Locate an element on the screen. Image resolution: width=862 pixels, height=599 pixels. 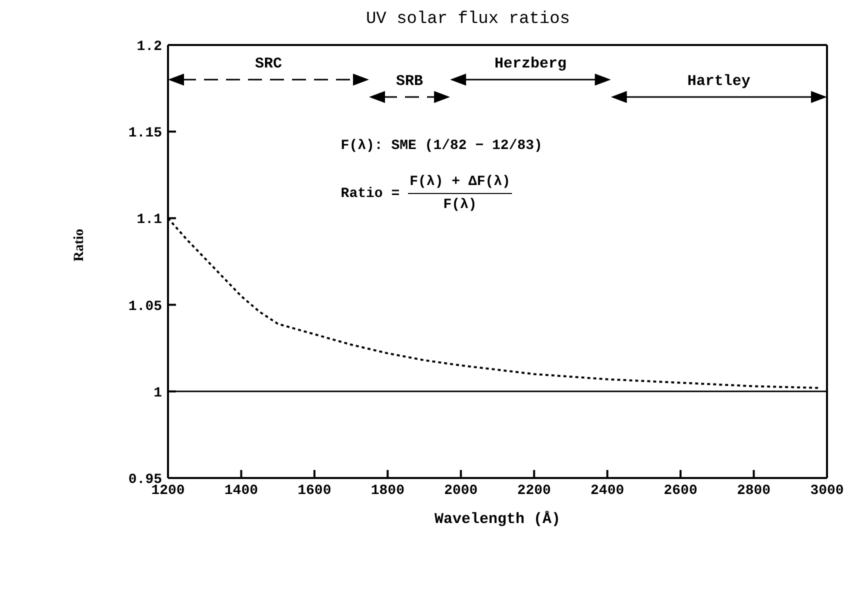
y-tick-label: 1 is located at coordinates (158, 393).